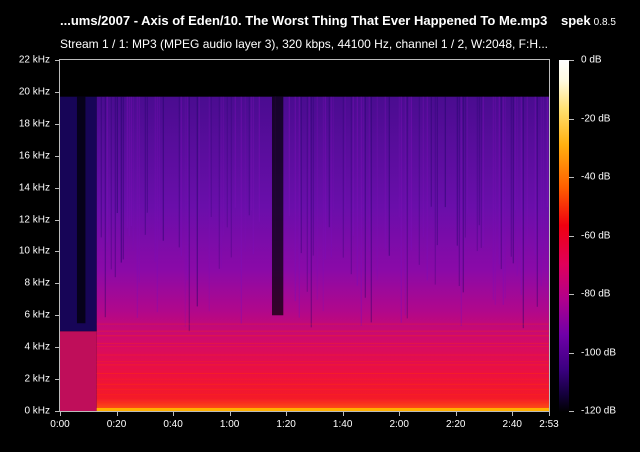  Describe the element at coordinates (37, 347) in the screenshot. I see `frequency-tick-label: 4 kHz` at that location.